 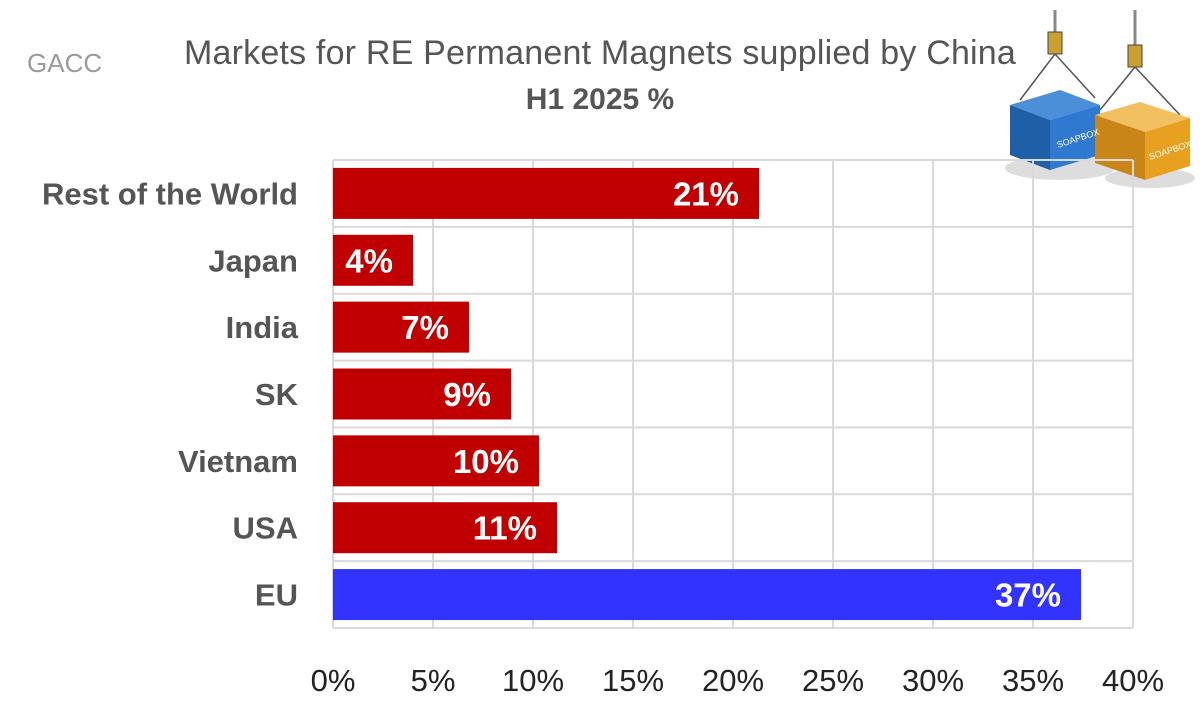 I want to click on category-label: EU, so click(x=276, y=595).